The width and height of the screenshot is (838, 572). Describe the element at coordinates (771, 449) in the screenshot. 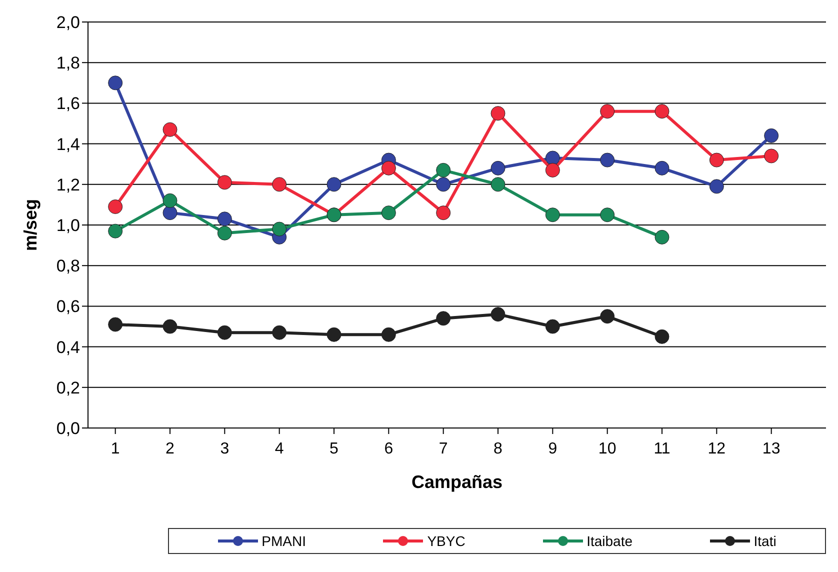

I see `x-tick-label: 13` at that location.